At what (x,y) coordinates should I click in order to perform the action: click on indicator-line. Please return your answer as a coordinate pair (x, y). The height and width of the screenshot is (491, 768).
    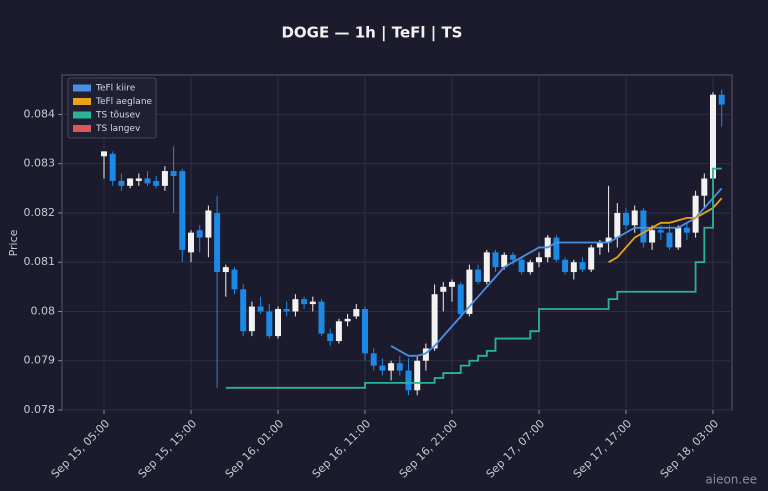
    Looking at the image, I should click on (665, 230).